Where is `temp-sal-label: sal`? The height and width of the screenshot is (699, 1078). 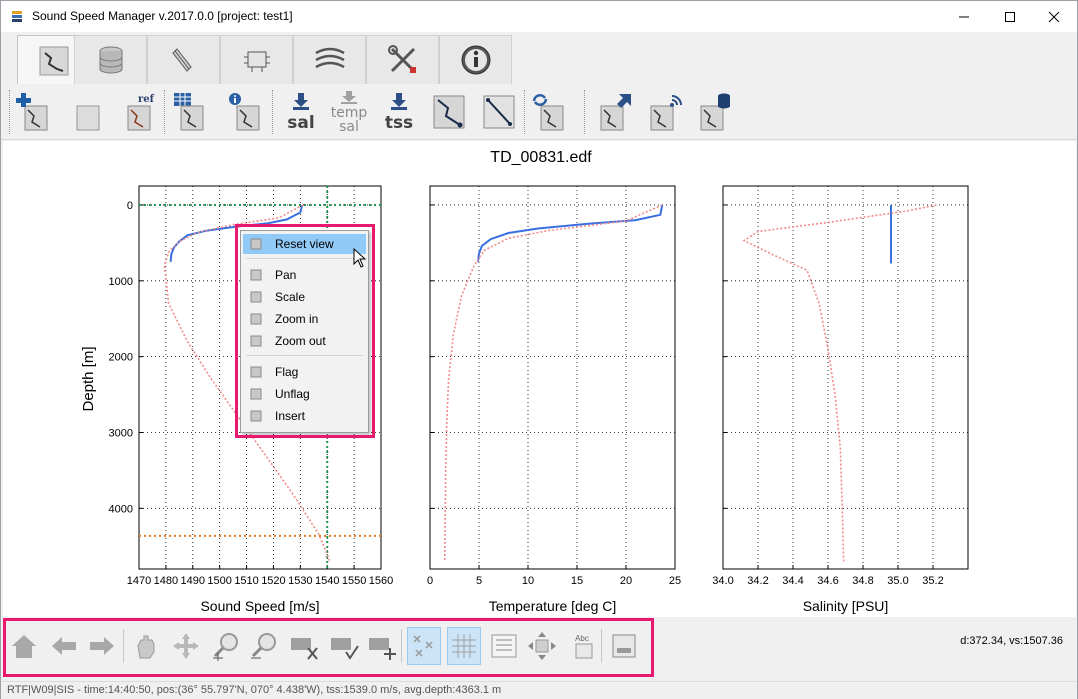 temp-sal-label: sal is located at coordinates (349, 126).